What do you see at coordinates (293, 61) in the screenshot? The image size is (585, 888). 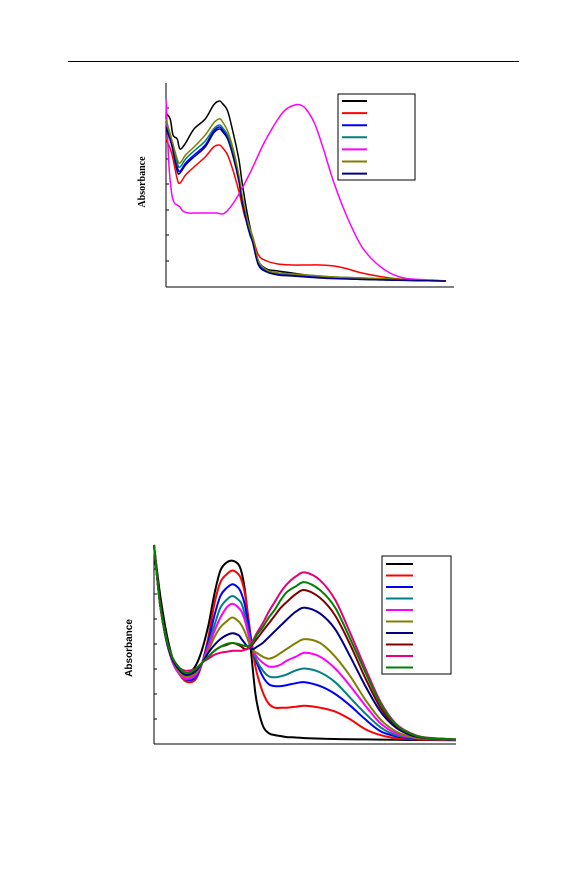 I see `header-rule` at bounding box center [293, 61].